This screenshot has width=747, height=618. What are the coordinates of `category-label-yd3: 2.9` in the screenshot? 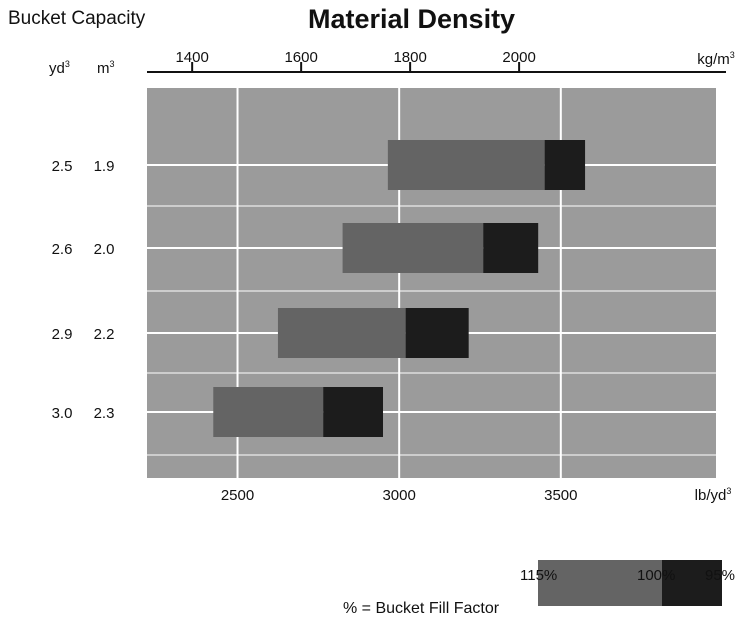 It's located at (62, 334).